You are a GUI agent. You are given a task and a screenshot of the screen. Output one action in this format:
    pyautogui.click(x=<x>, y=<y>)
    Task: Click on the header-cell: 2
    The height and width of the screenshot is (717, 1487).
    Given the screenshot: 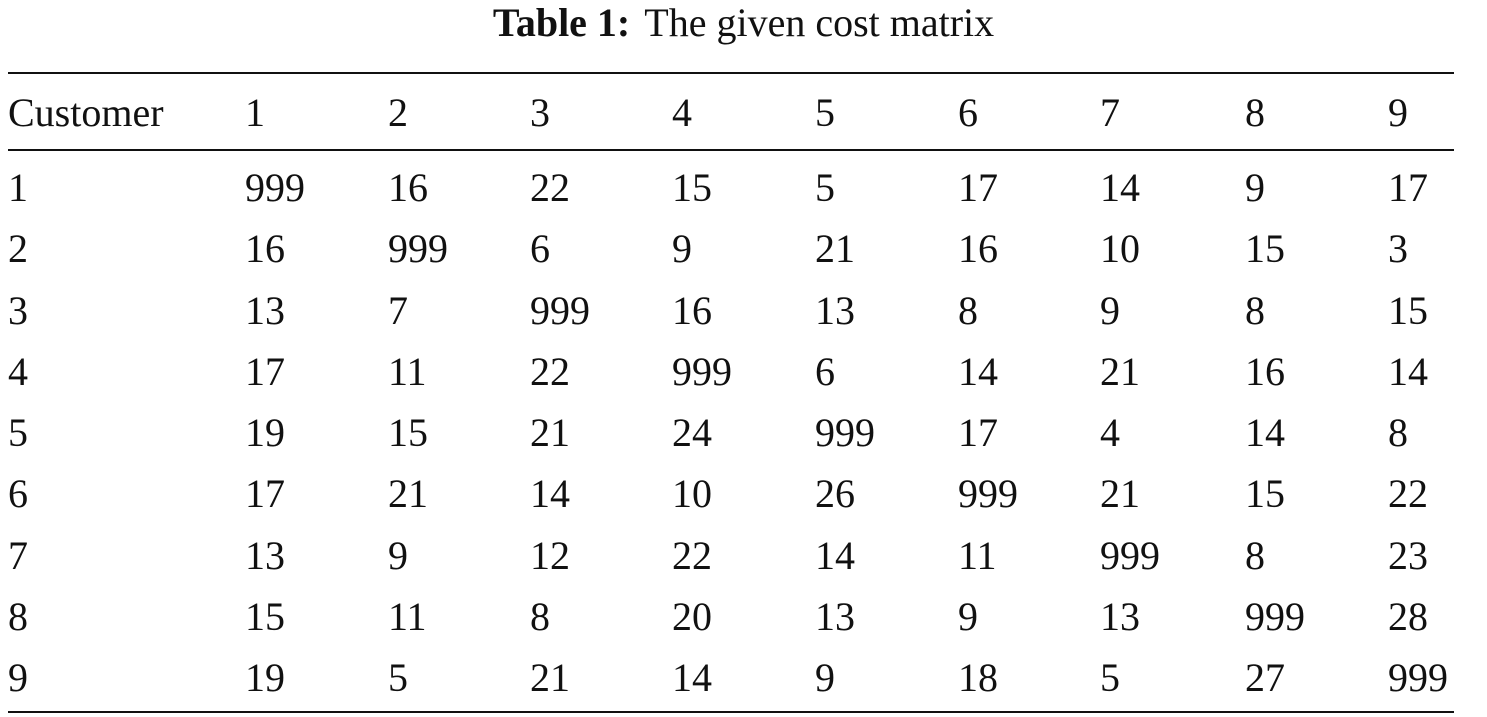 What is the action you would take?
    pyautogui.click(x=398, y=112)
    